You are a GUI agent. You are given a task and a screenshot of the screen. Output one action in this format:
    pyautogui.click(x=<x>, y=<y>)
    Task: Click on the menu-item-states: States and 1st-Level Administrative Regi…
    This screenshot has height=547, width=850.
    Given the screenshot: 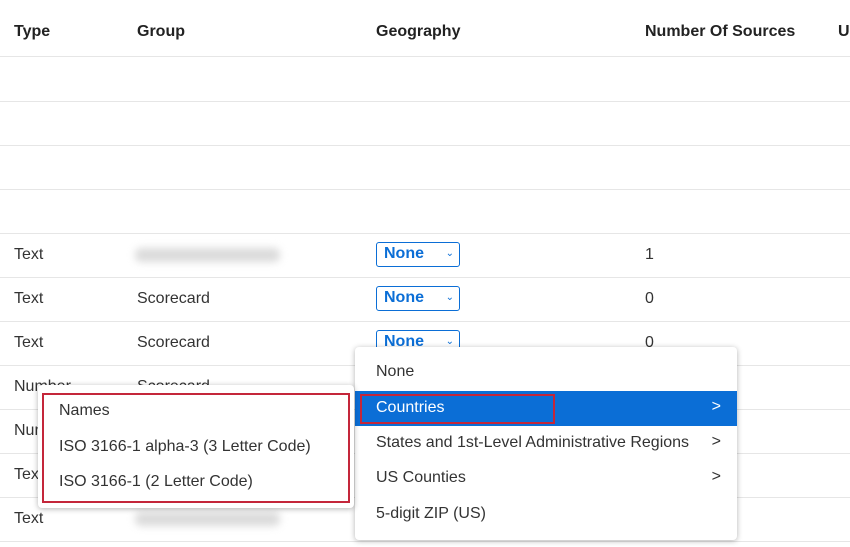 What is the action you would take?
    pyautogui.click(x=546, y=443)
    